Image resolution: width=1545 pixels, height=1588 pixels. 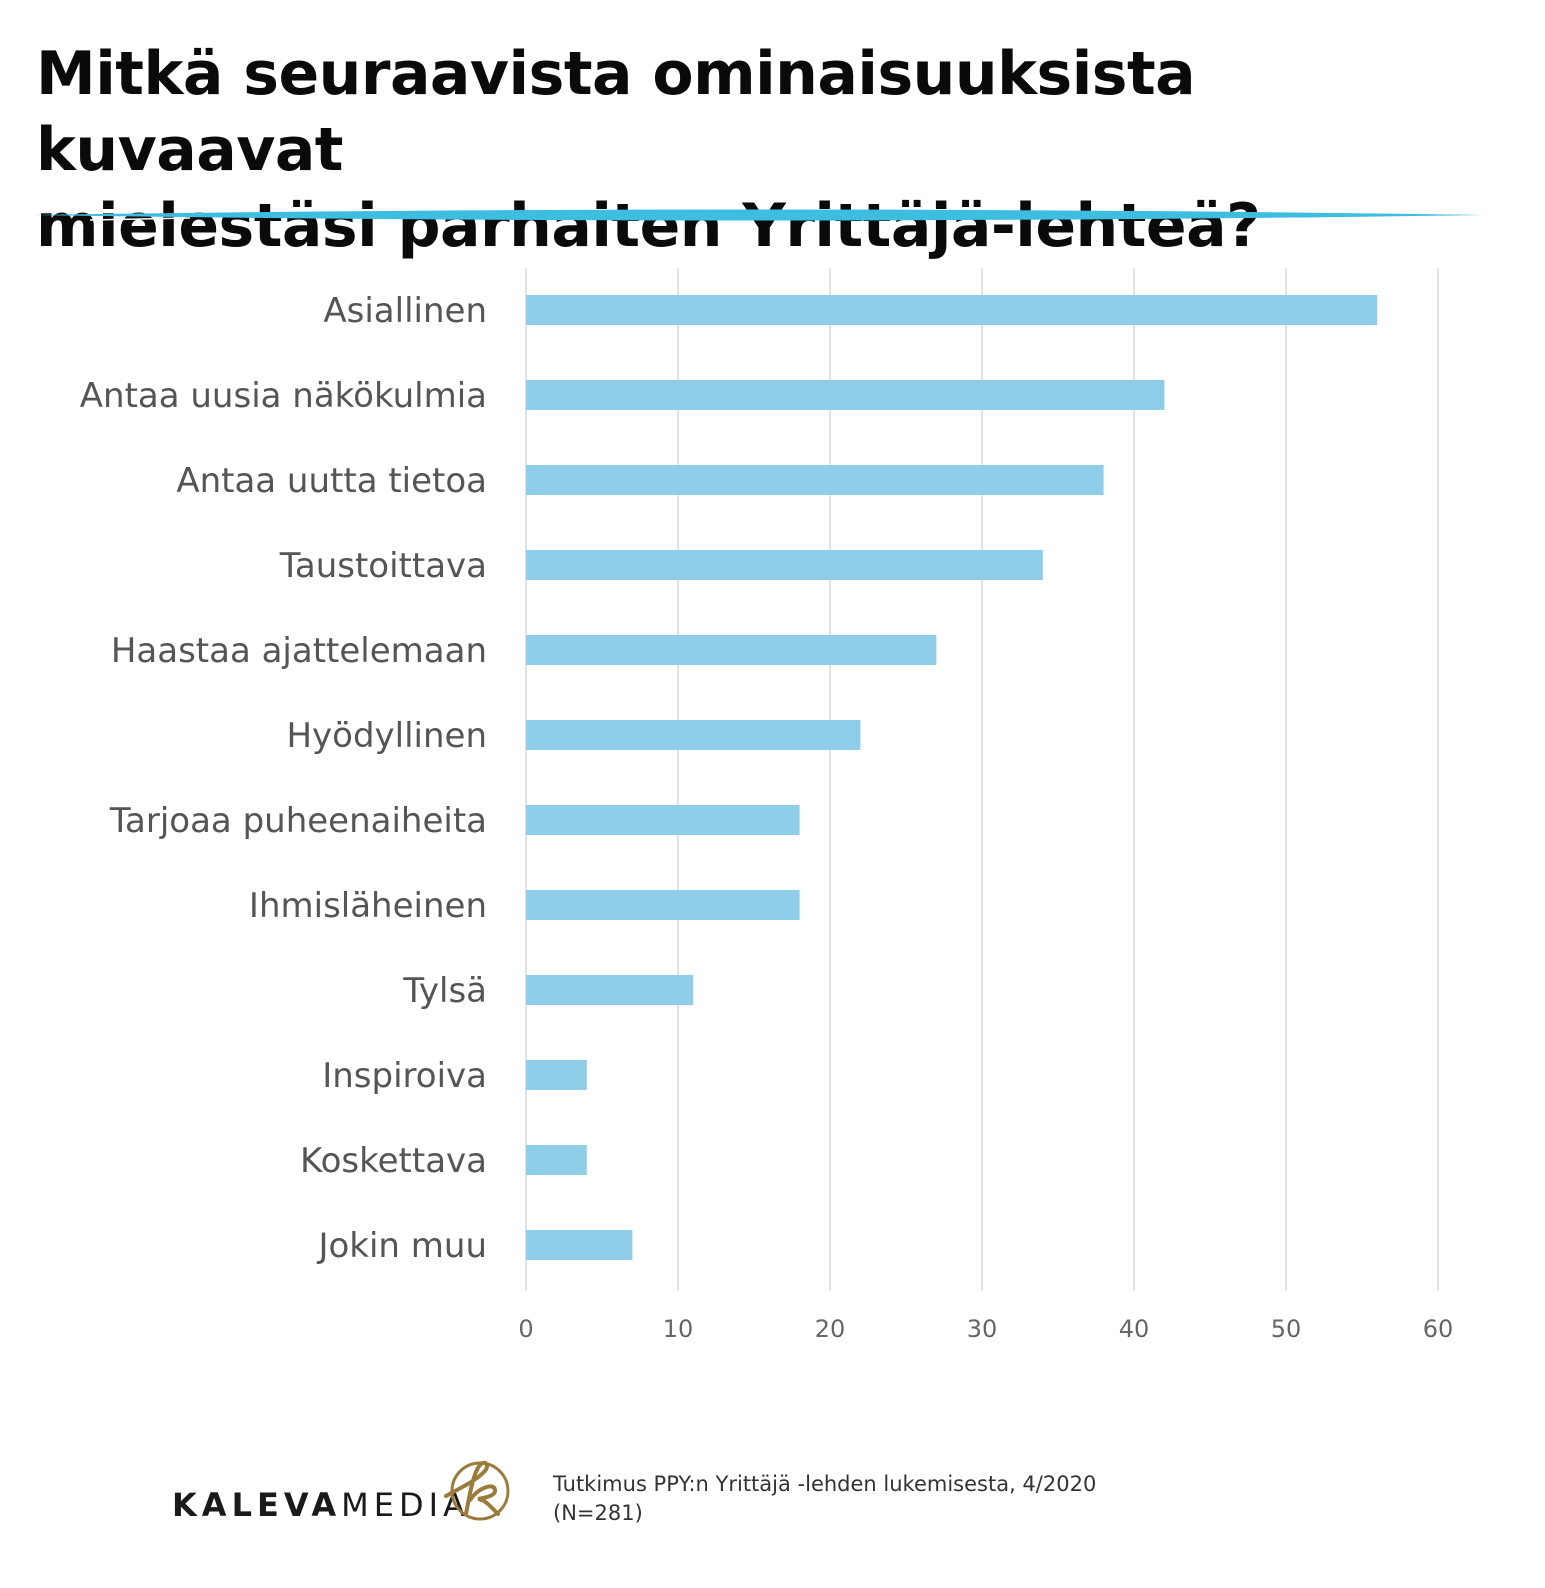 What do you see at coordinates (331, 481) in the screenshot?
I see `category-label-3: Antaa uutta tietoa` at bounding box center [331, 481].